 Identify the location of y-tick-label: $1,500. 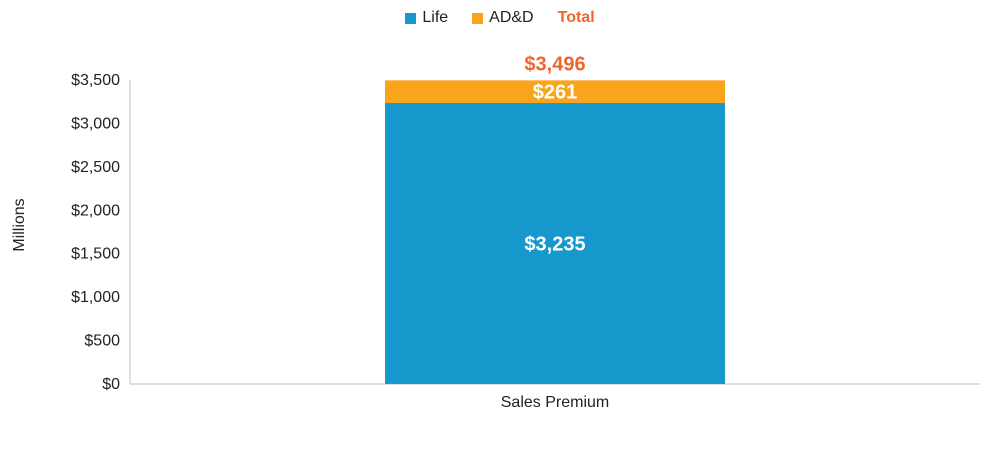
(95, 254).